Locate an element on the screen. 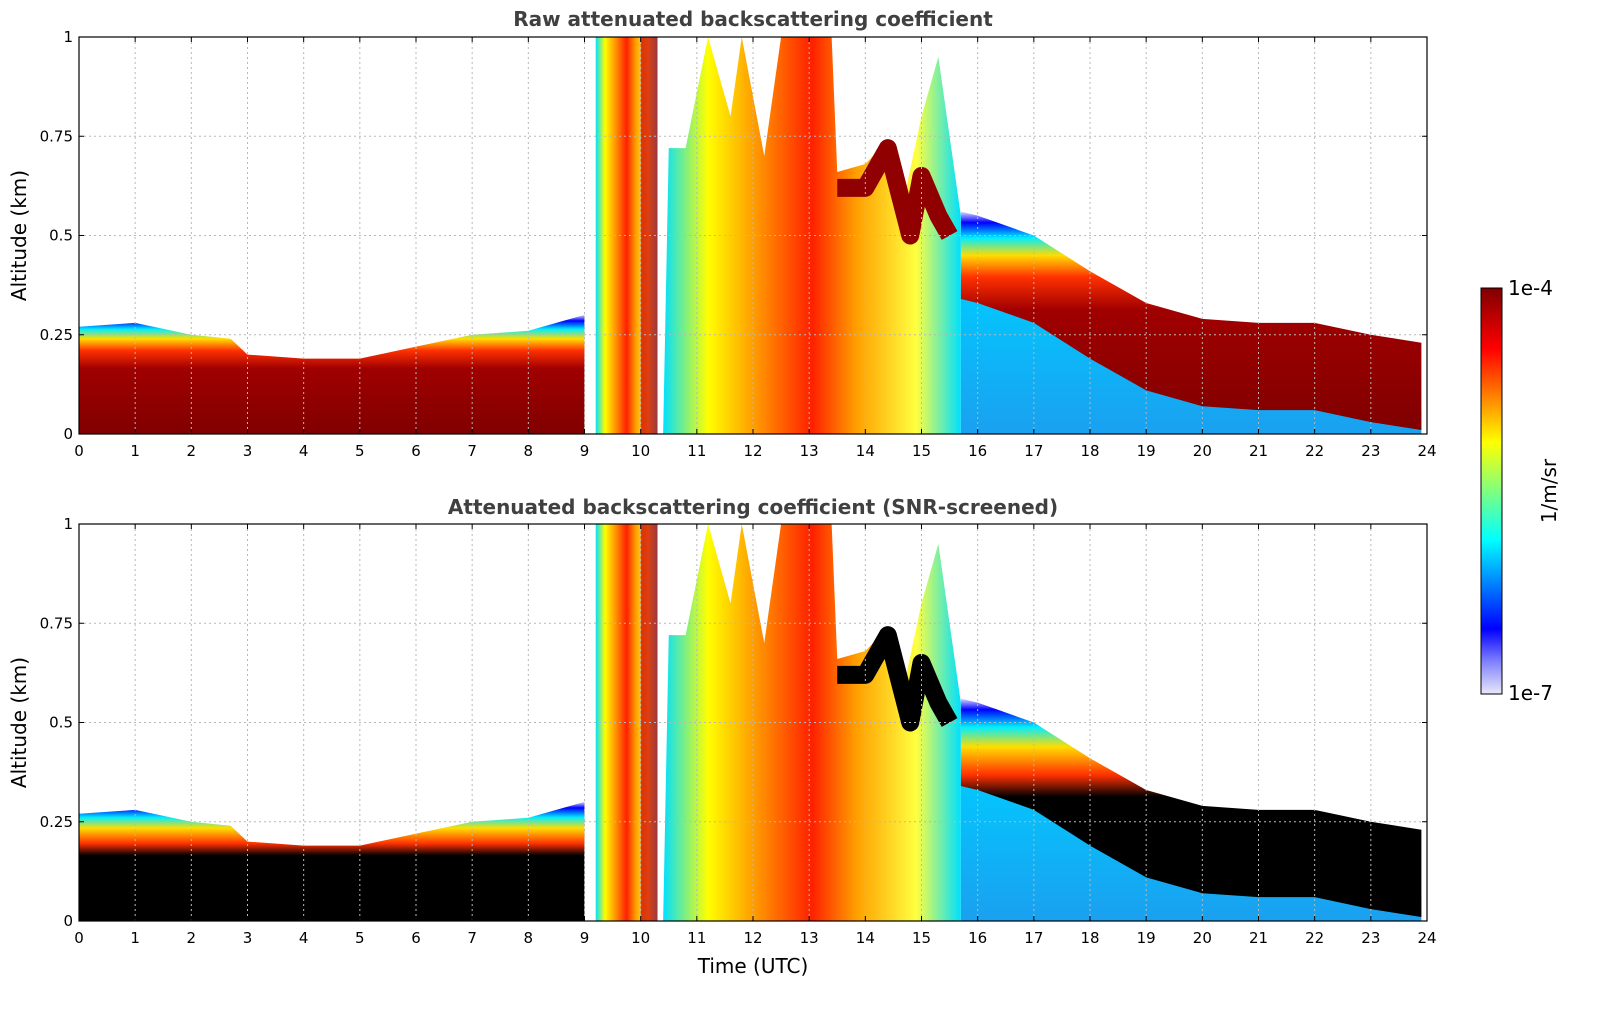  colorbar: 1e-4 1e-7 1/m/sr is located at coordinates (1520, 490).